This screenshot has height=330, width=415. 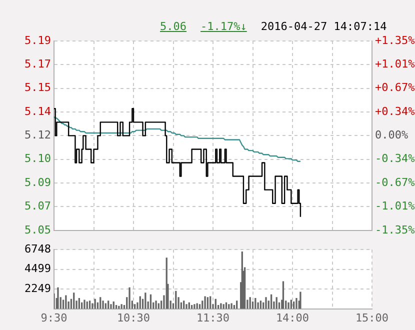 What do you see at coordinates (37, 229) in the screenshot?
I see `y-tick-label: 5.05` at bounding box center [37, 229].